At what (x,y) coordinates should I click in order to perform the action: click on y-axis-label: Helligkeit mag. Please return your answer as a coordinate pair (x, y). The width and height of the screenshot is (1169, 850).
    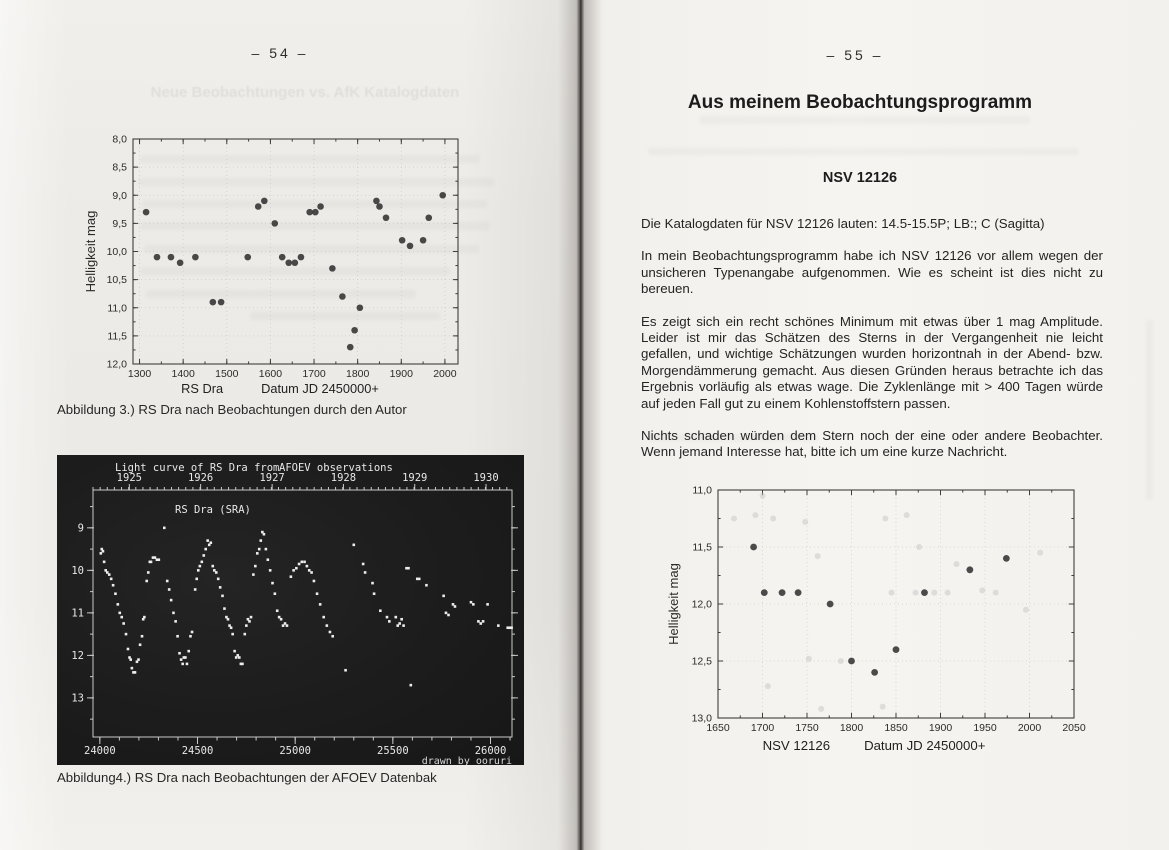
    Looking at the image, I should click on (673, 604).